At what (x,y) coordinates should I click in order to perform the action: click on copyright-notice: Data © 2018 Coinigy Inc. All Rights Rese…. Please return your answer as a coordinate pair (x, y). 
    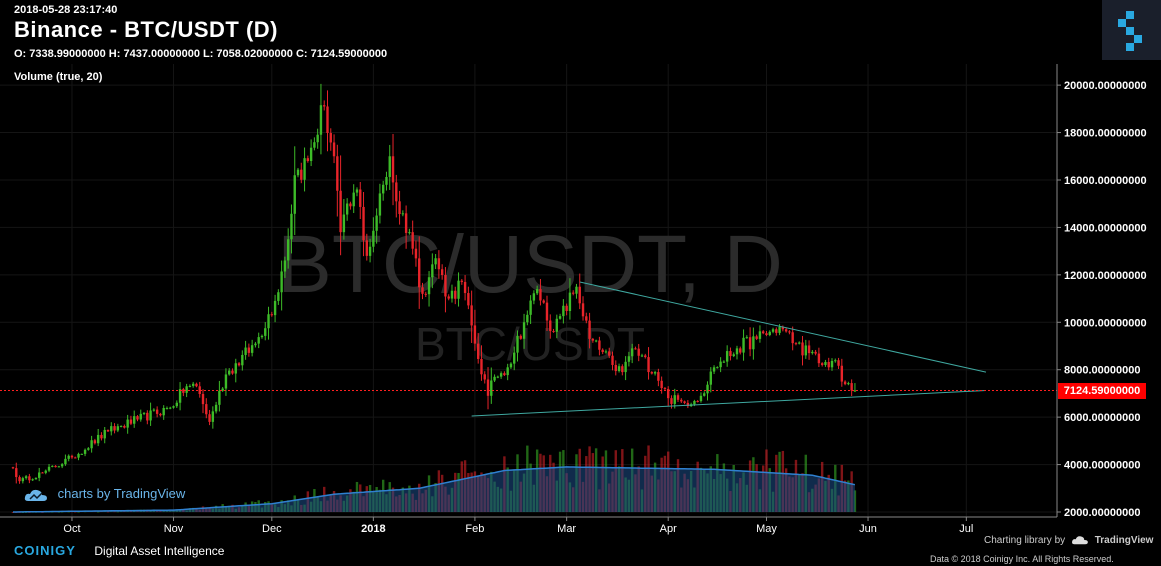
    Looking at the image, I should click on (1022, 559).